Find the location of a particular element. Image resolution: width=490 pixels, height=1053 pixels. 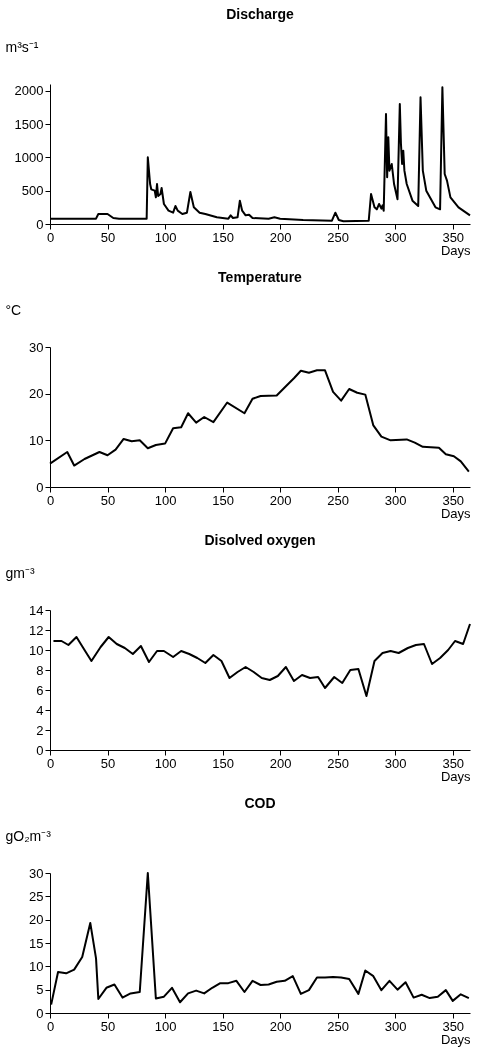

line-series is located at coordinates (261, 660).